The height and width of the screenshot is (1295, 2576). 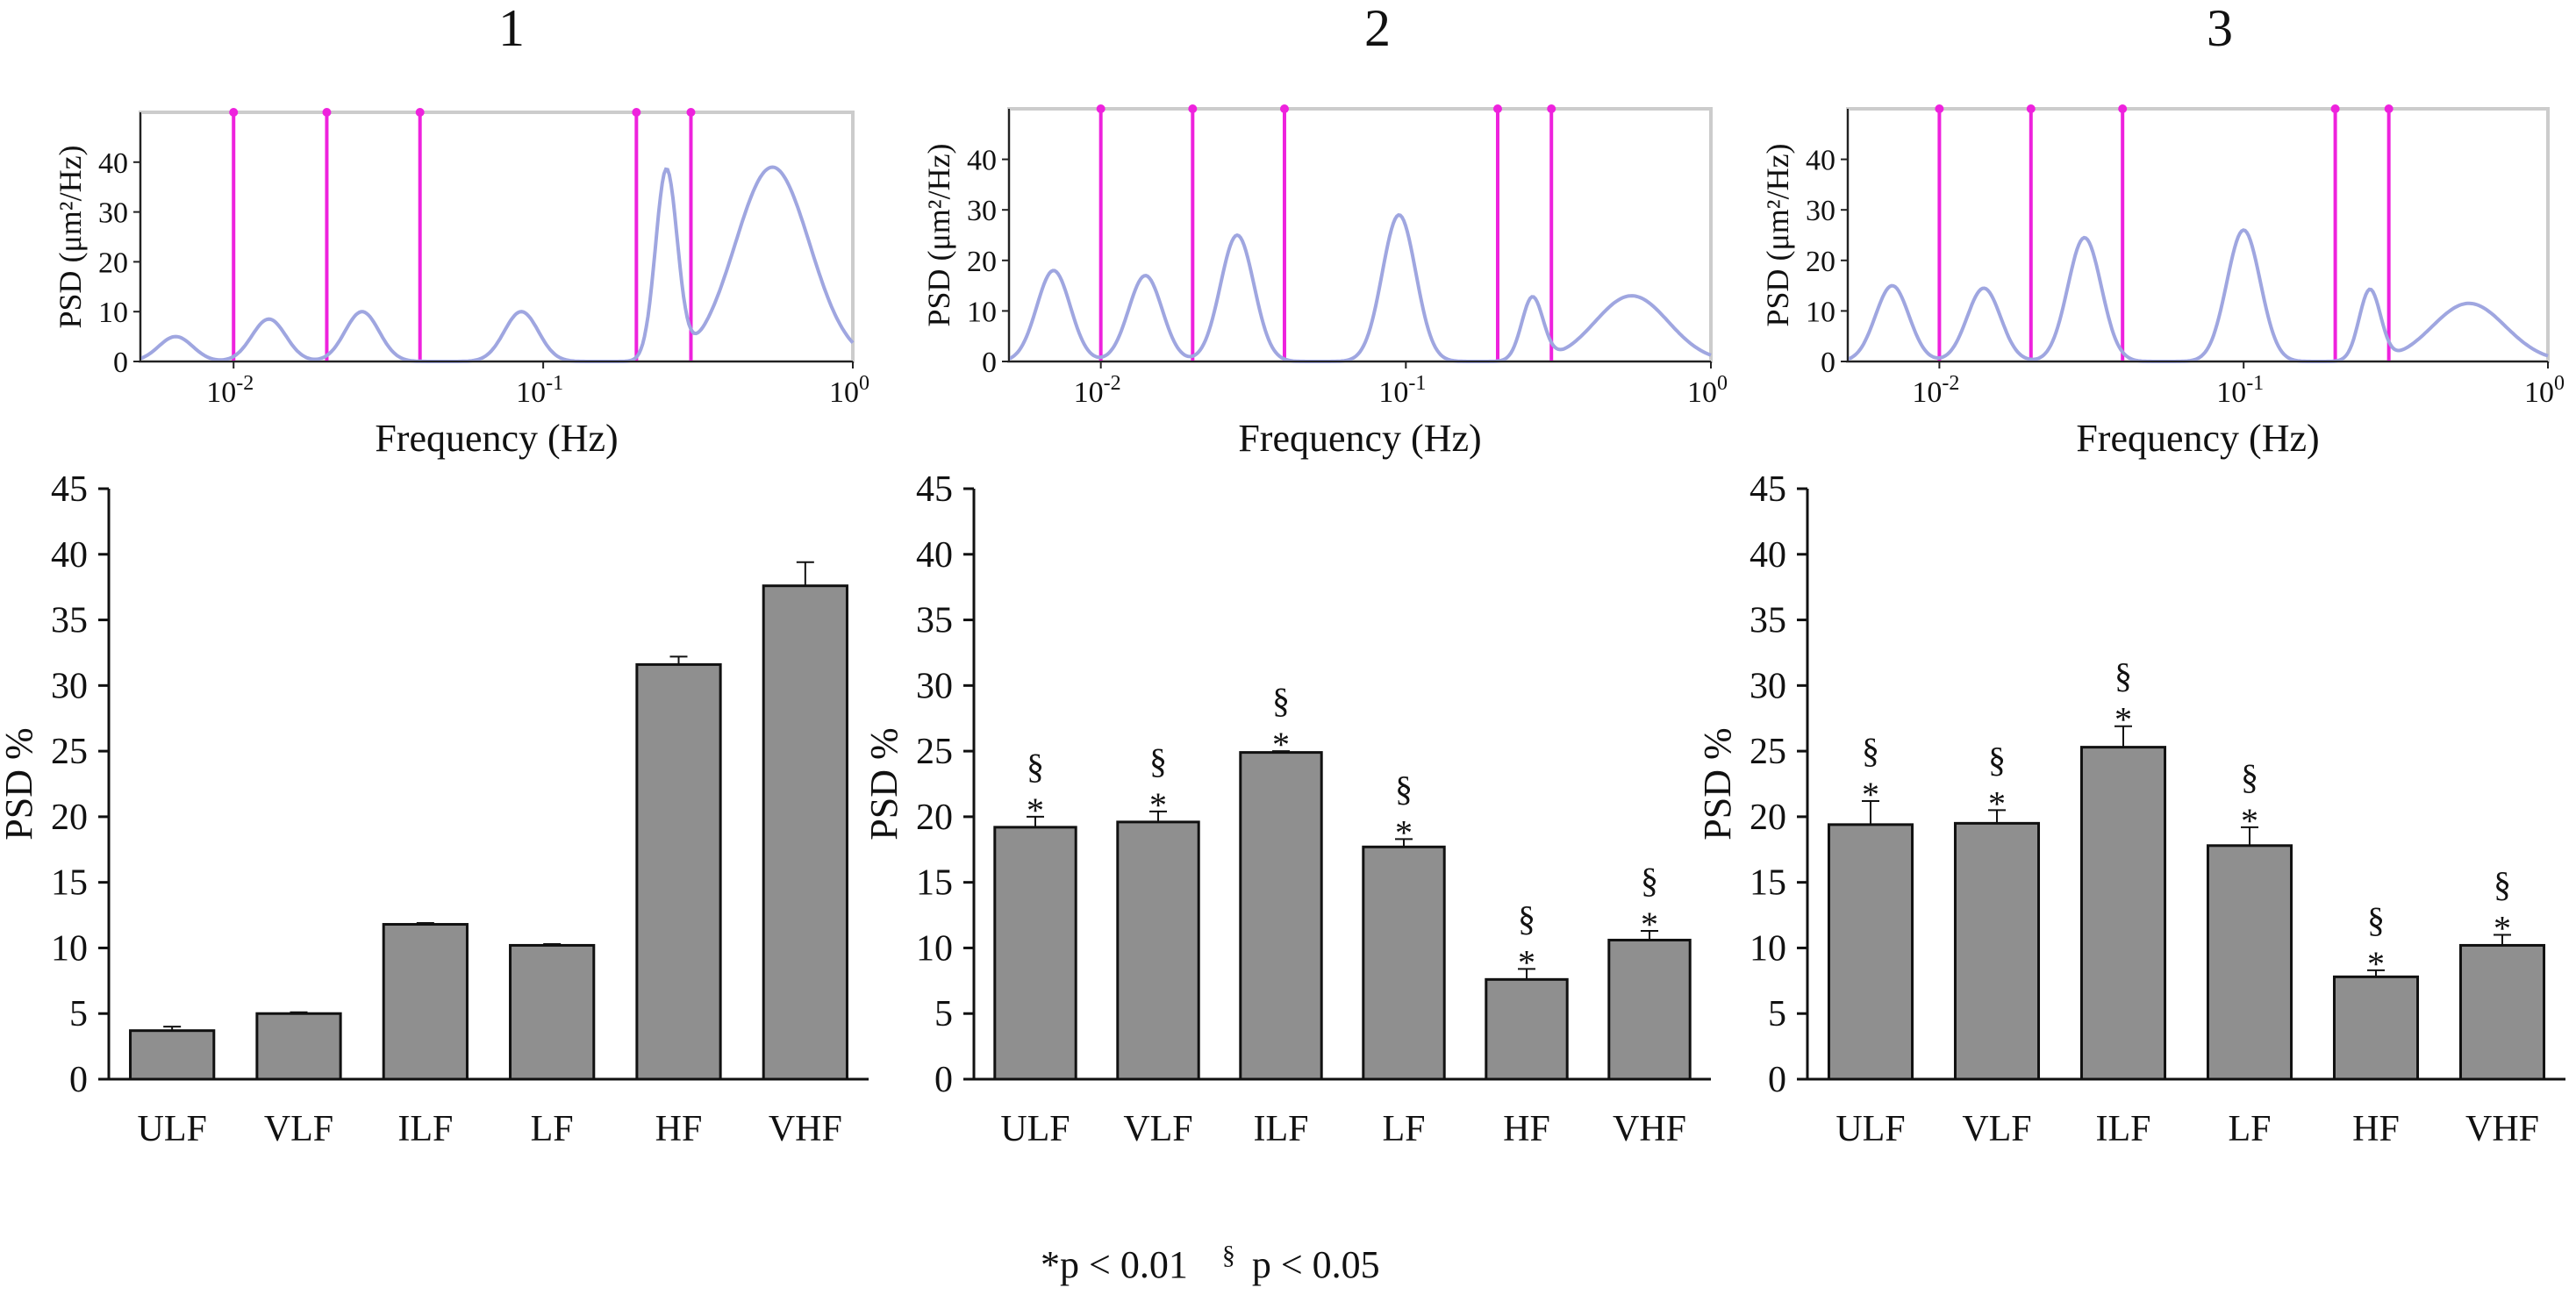 What do you see at coordinates (1316, 1264) in the screenshot?
I see `footnote-section-text: p < 0.05` at bounding box center [1316, 1264].